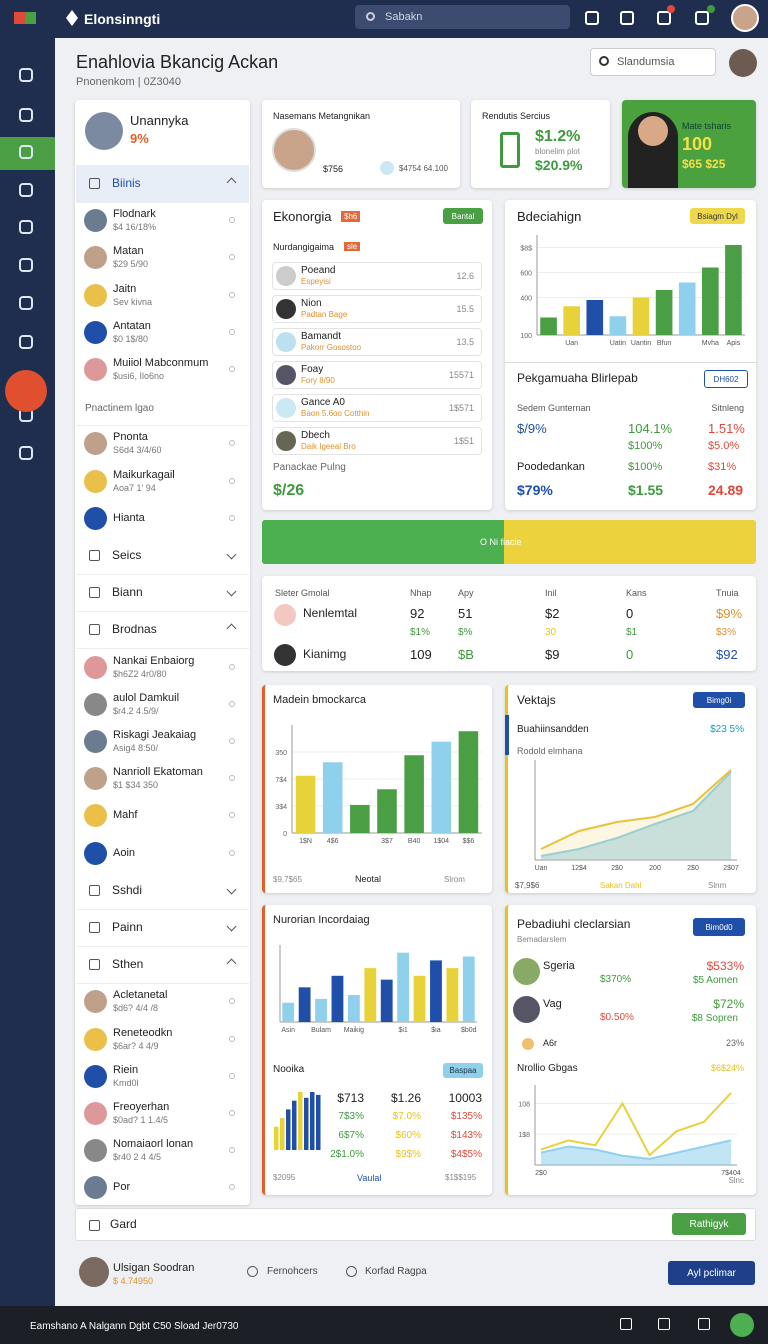 This screenshot has width=768, height=1344. Describe the element at coordinates (731, 1173) in the screenshot. I see `x-tick-label: 7$404` at that location.